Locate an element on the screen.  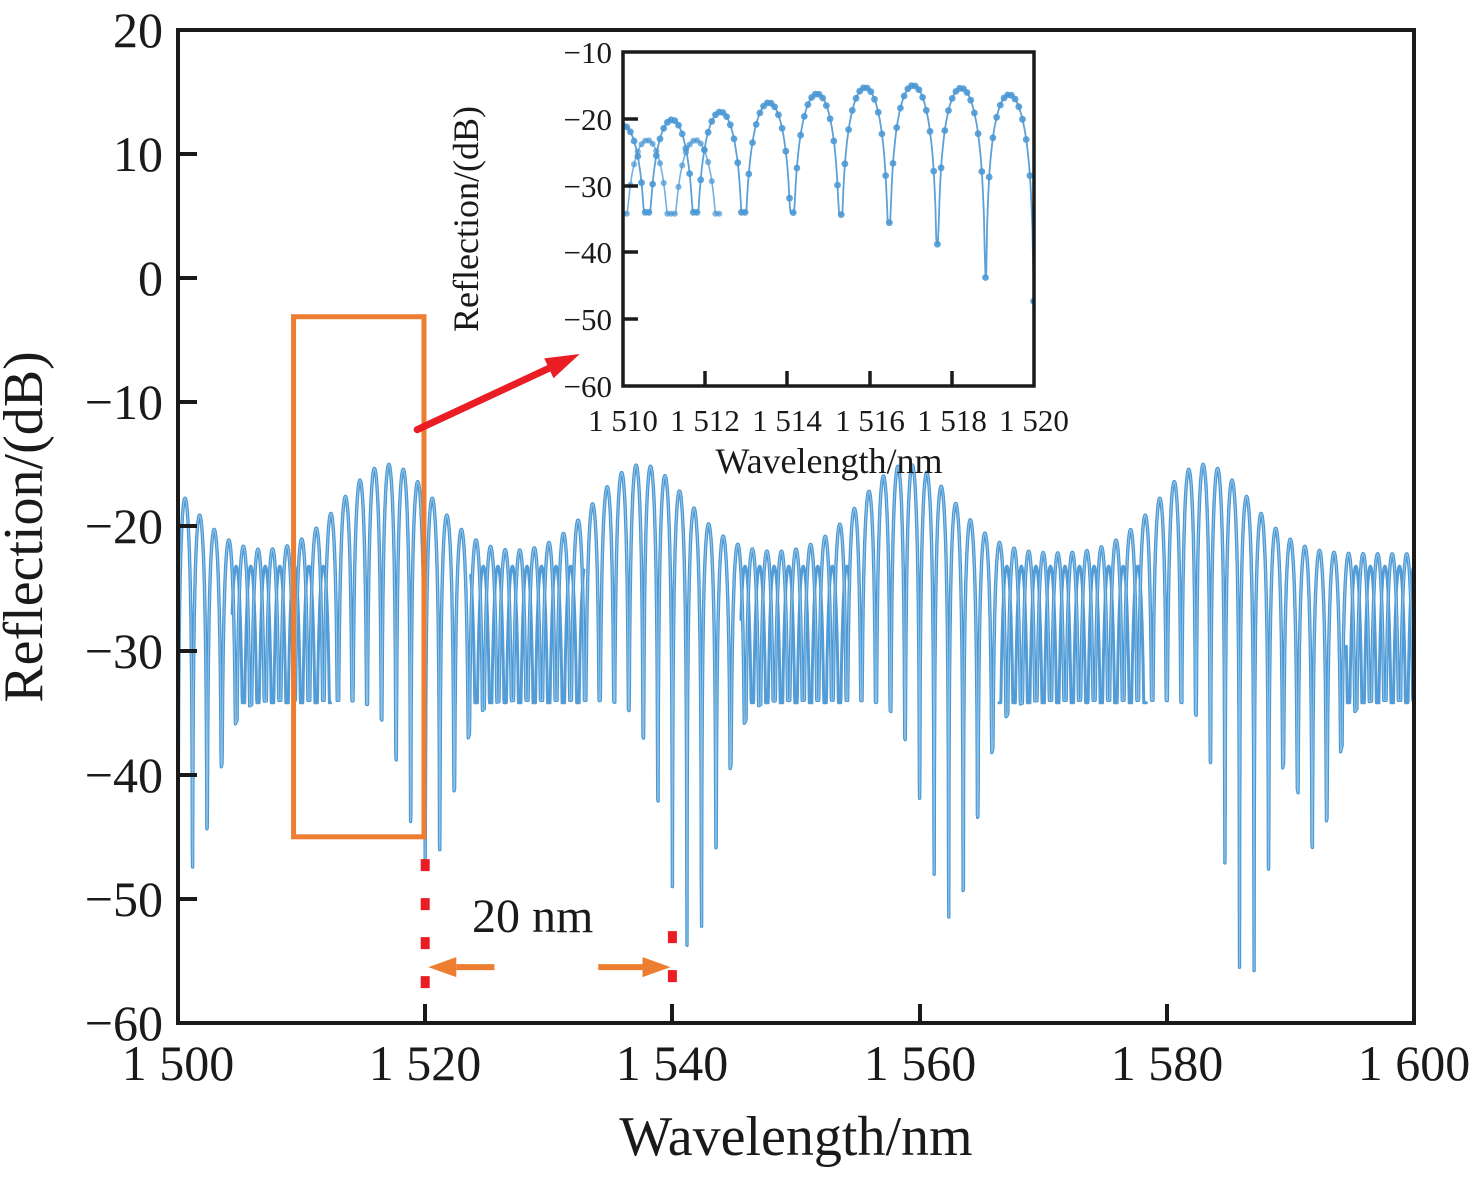
inset-axis-ticks is located at coordinates (788, 251).